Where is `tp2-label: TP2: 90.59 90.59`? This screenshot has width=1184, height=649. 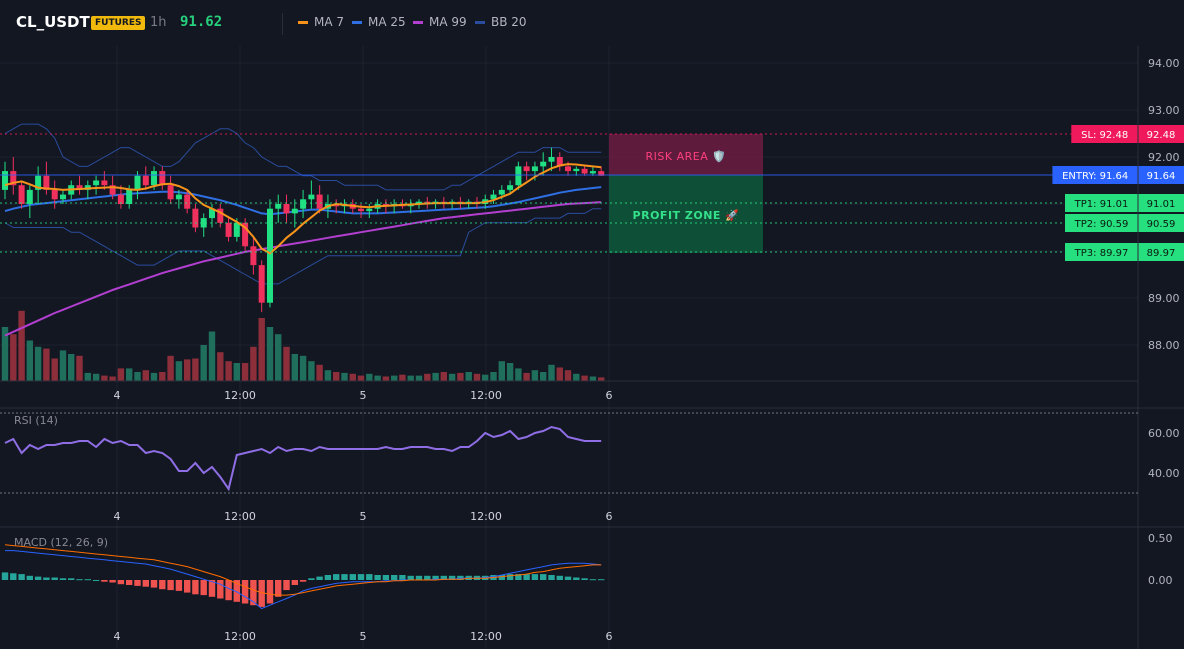 tp2-label: TP2: 90.59 90.59 is located at coordinates (1124, 223).